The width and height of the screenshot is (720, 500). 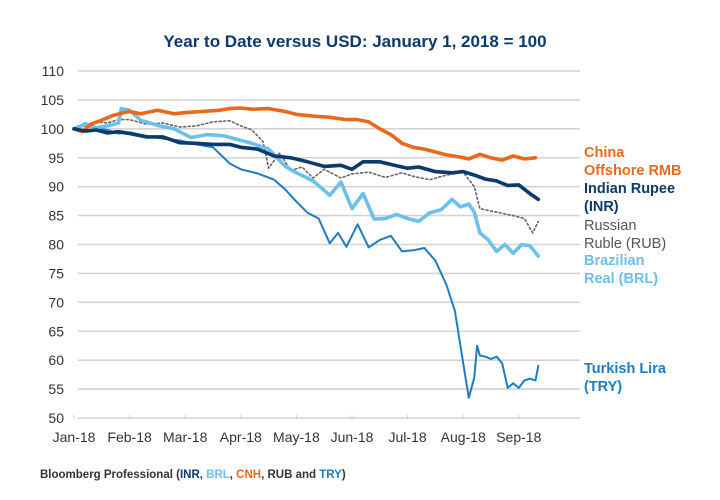 I want to click on x-tick-label: Sep-18, so click(x=518, y=437).